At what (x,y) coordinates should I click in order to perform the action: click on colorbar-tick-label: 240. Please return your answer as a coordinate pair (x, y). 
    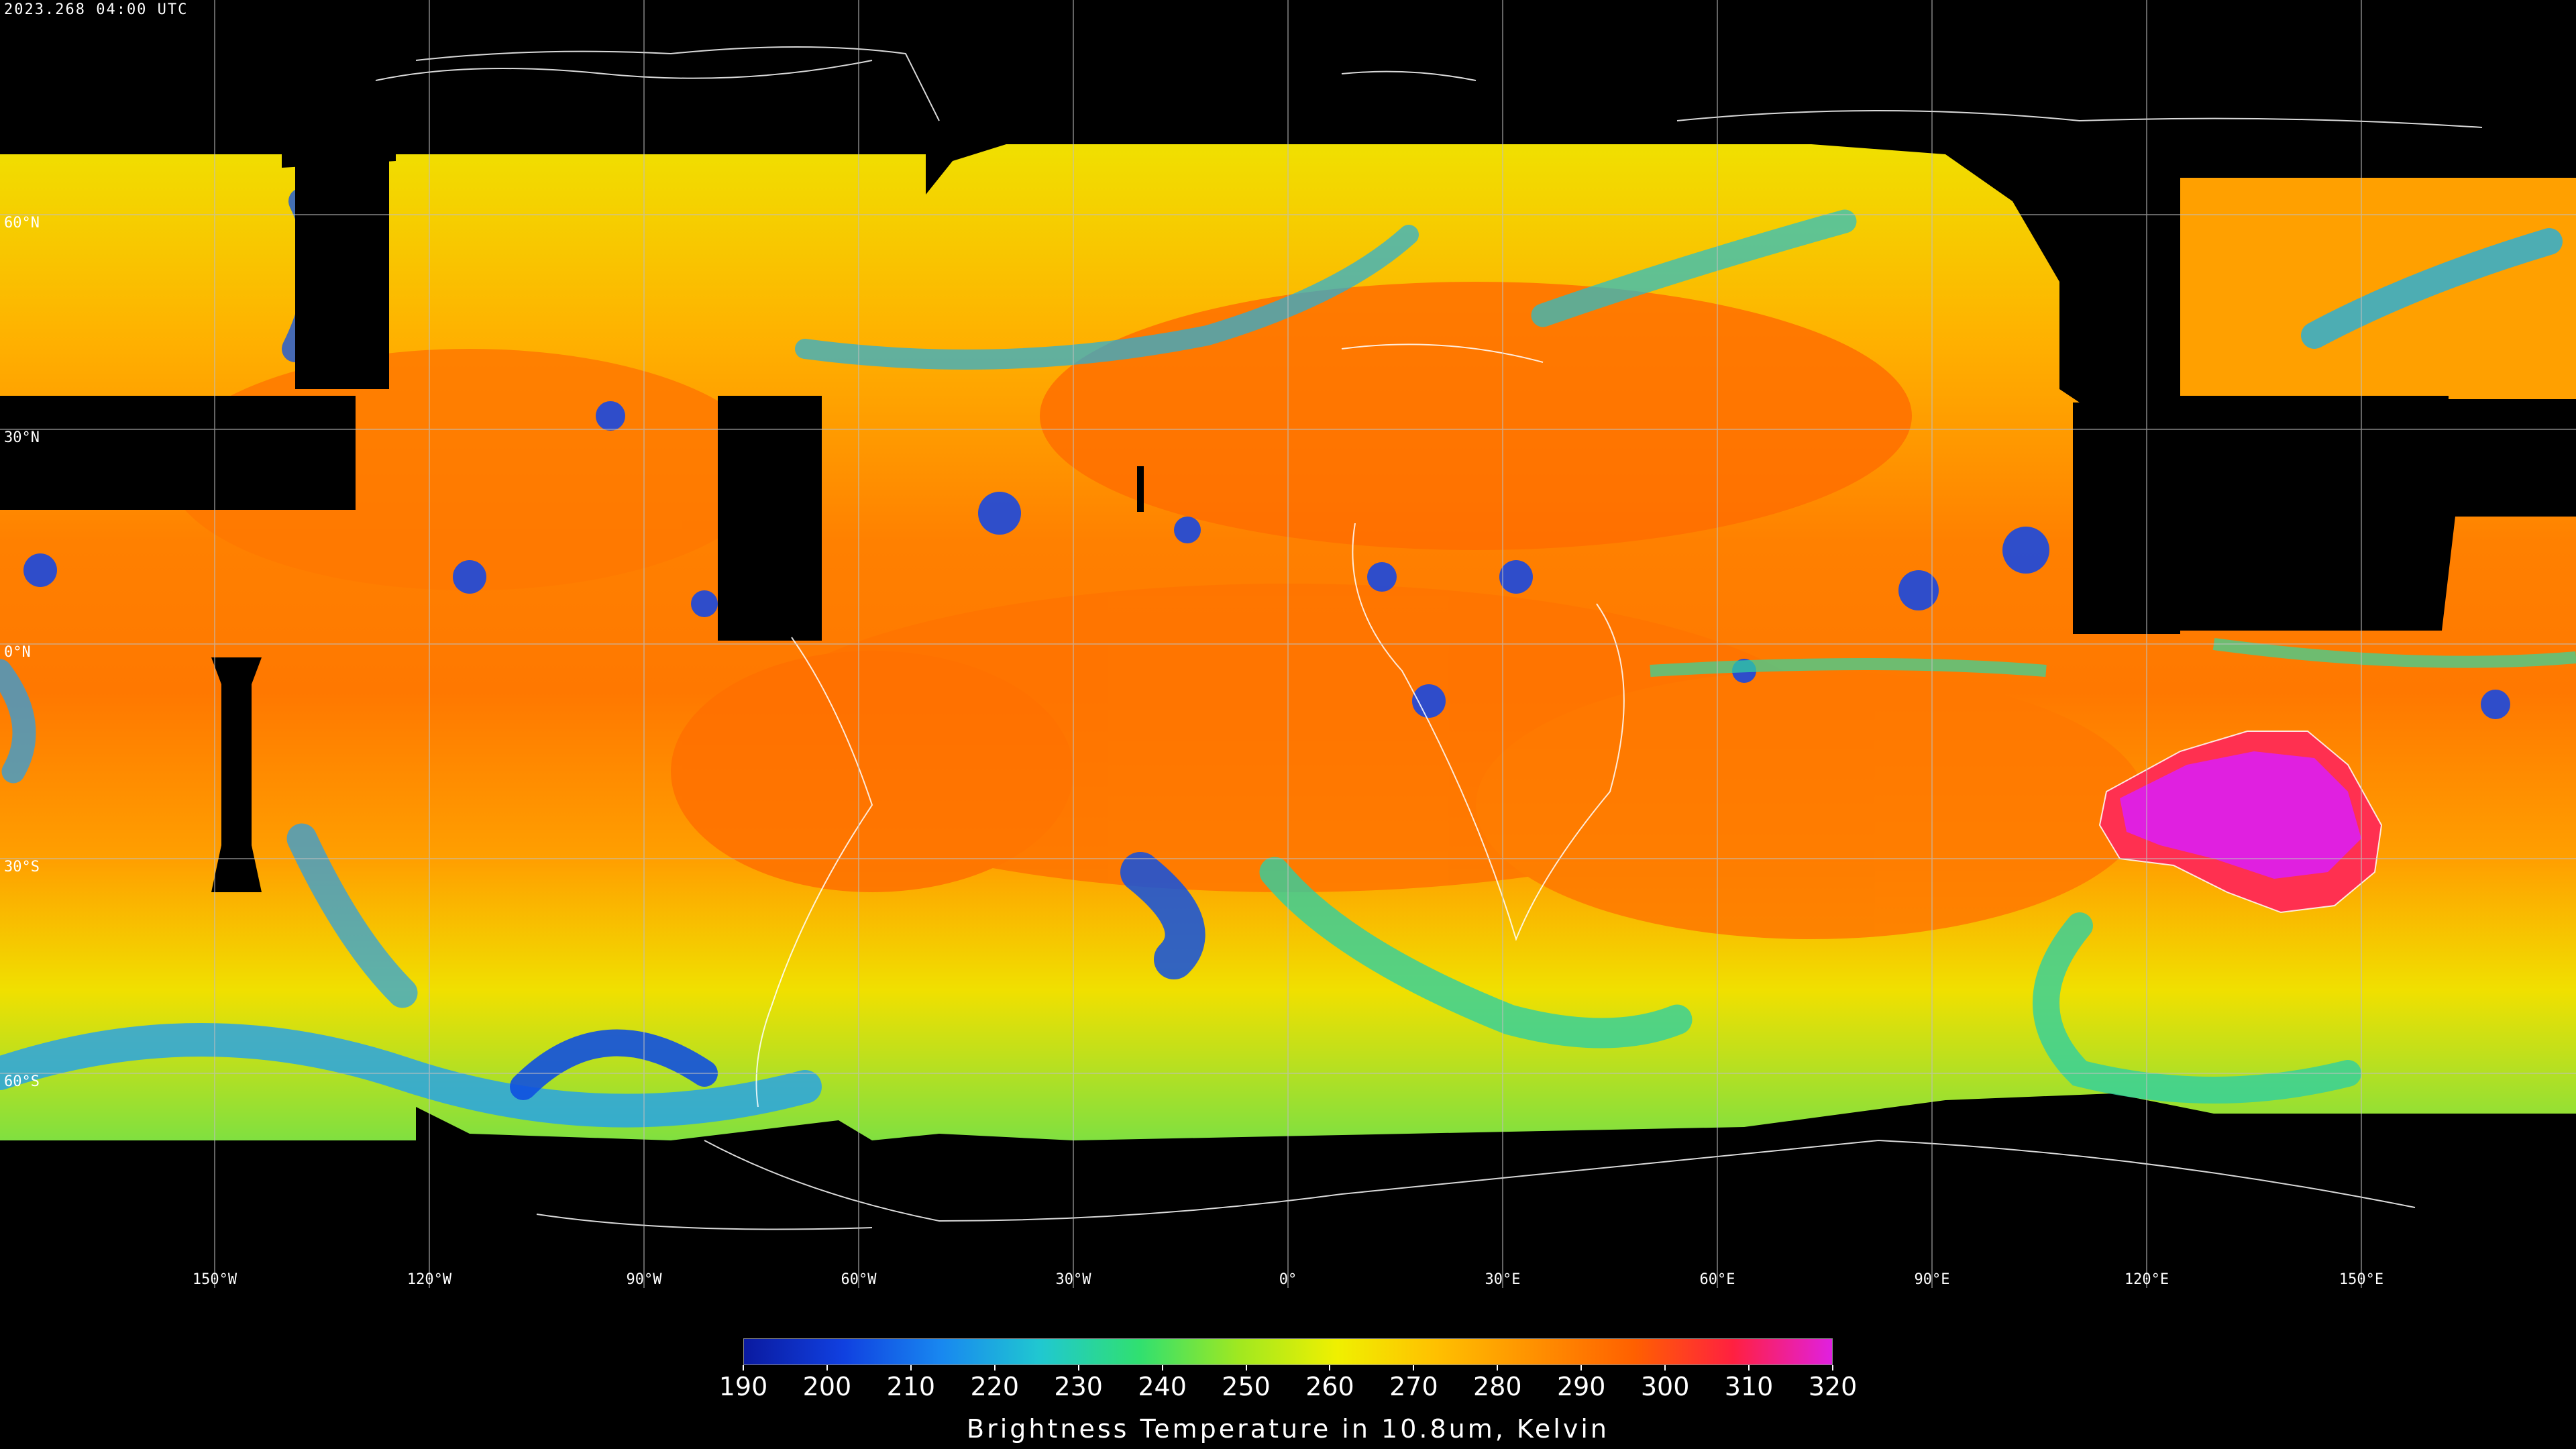
    Looking at the image, I should click on (1162, 1386).